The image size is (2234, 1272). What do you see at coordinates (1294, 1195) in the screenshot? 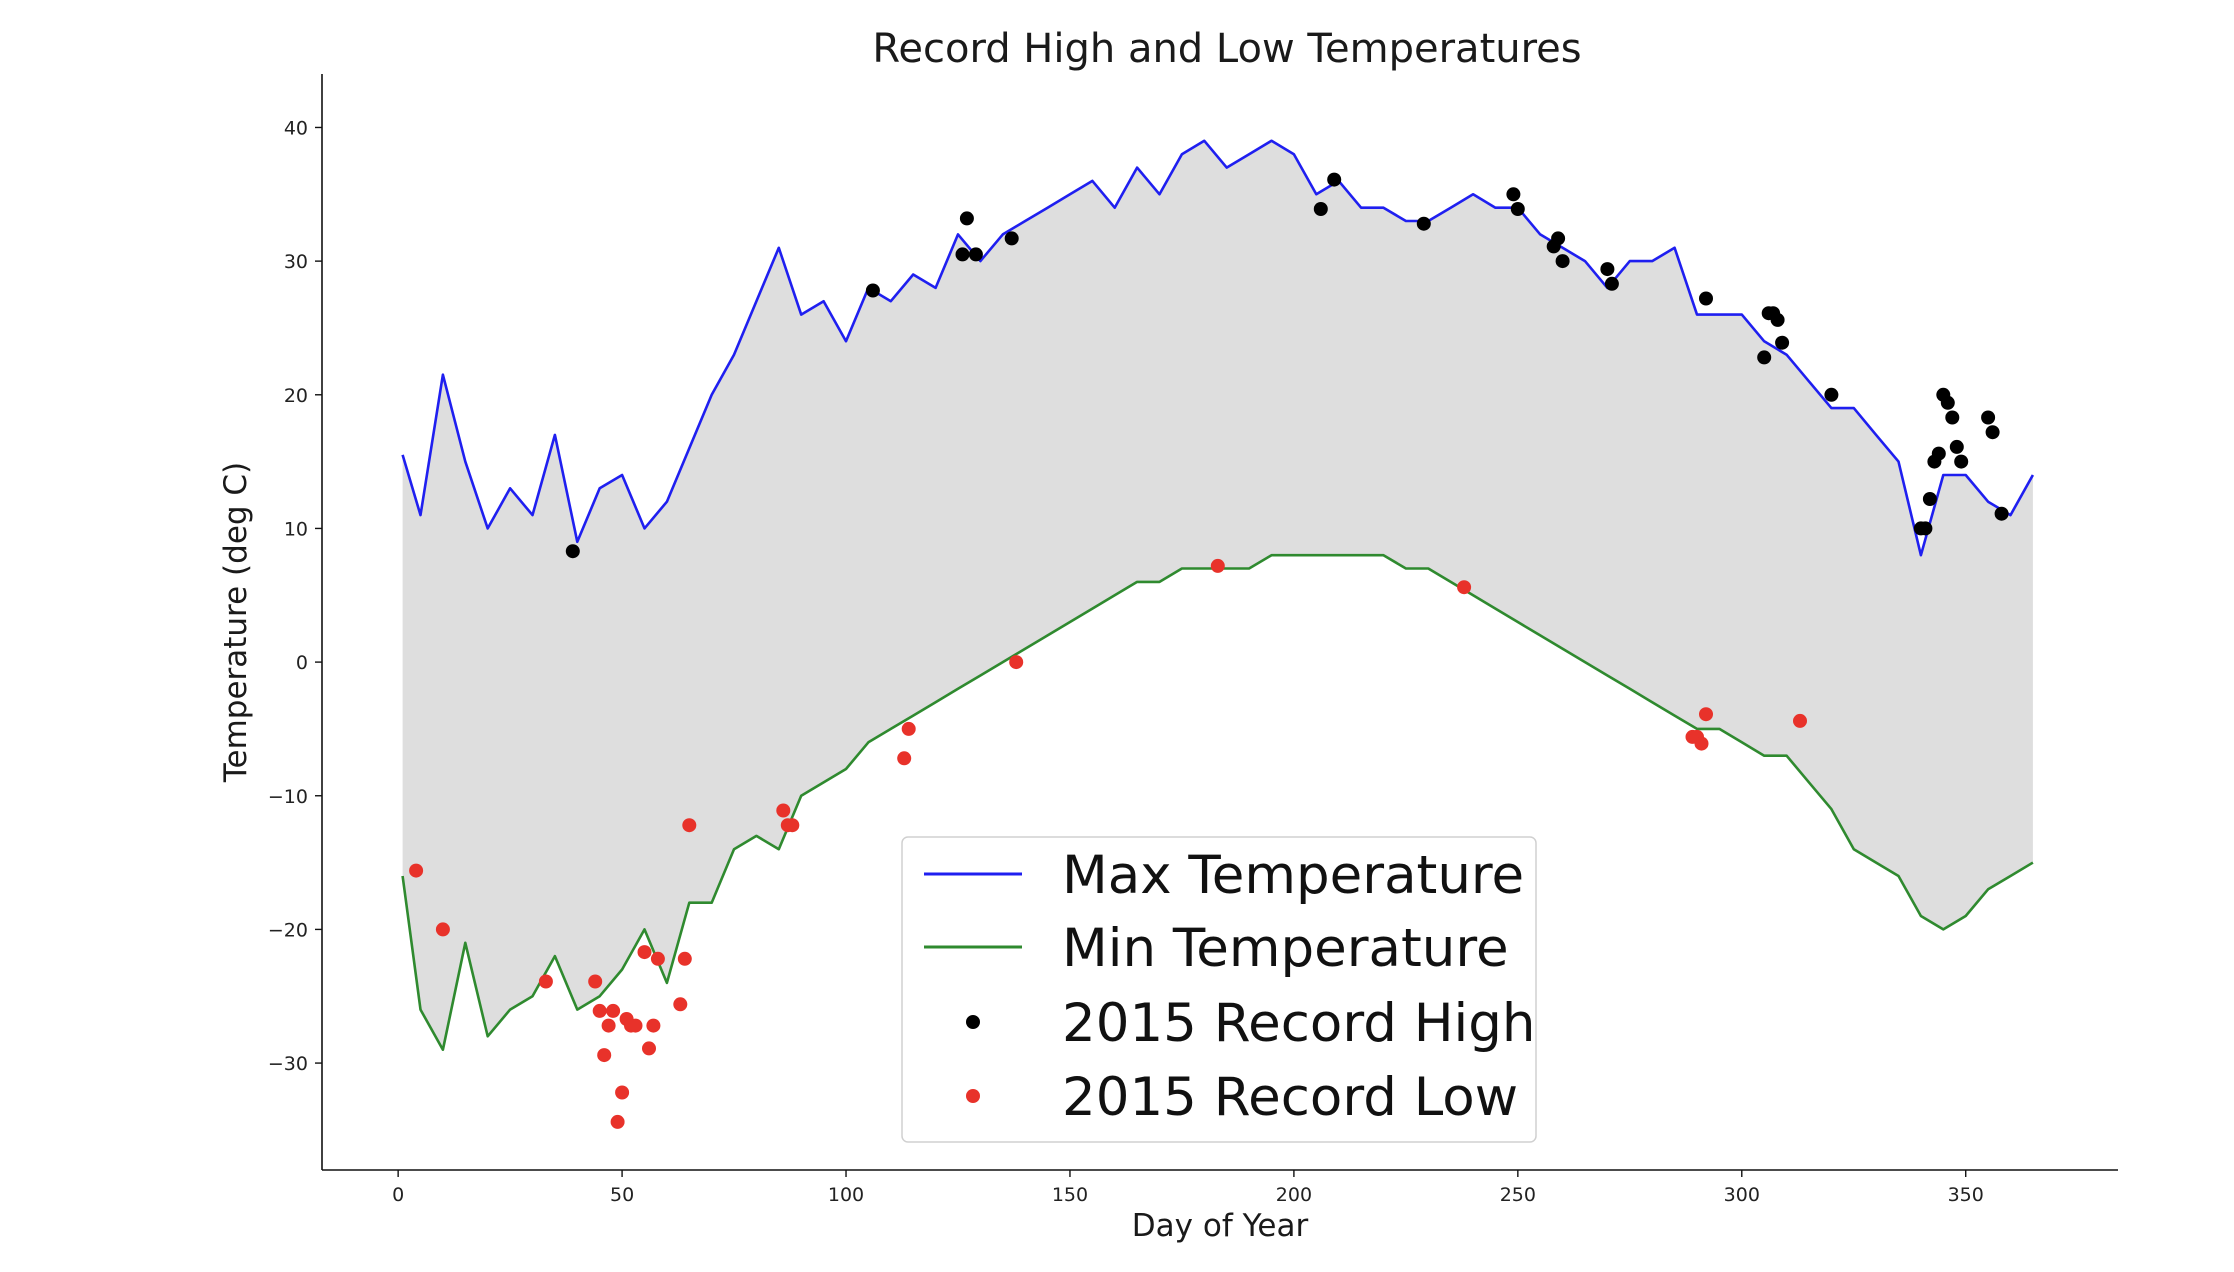
I see `x-tick-label: 200` at bounding box center [1294, 1195].